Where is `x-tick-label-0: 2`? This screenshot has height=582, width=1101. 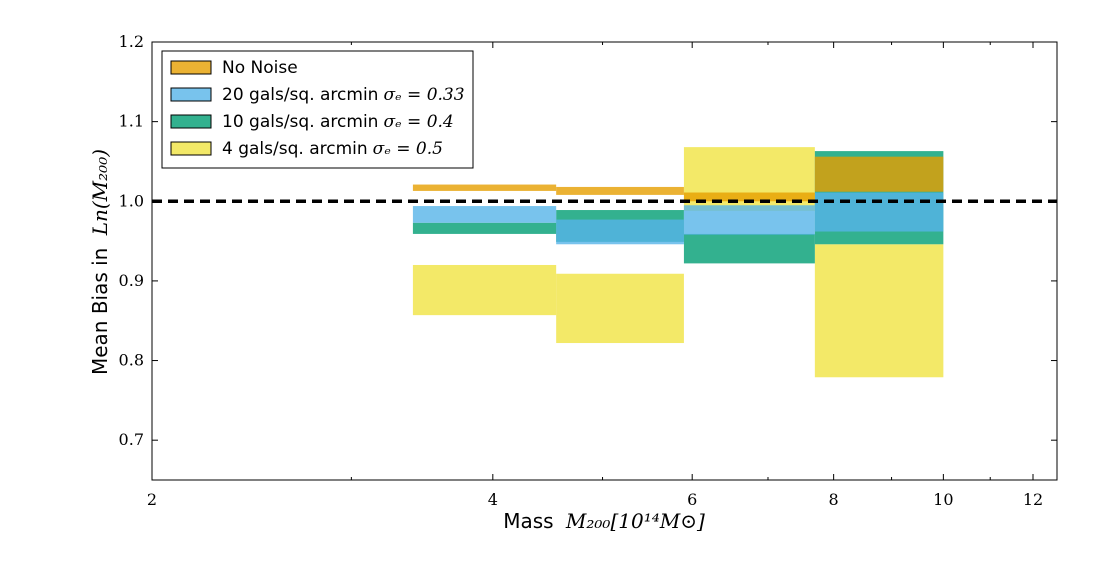
x-tick-label-0: 2 is located at coordinates (152, 499).